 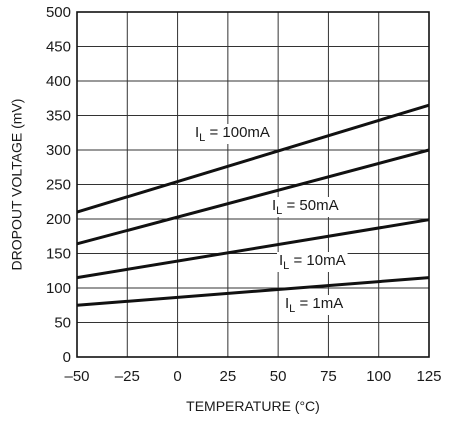 What do you see at coordinates (58, 219) in the screenshot?
I see `y-tick-label: 200` at bounding box center [58, 219].